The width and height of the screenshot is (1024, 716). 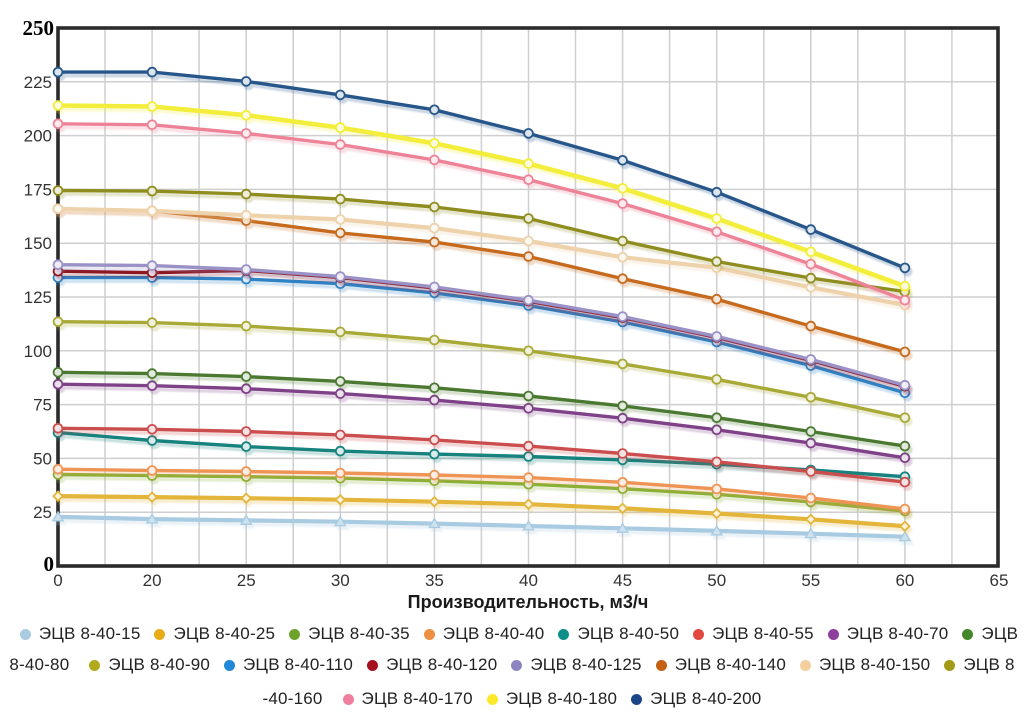 I want to click on svg-text: 55, so click(x=810, y=580).